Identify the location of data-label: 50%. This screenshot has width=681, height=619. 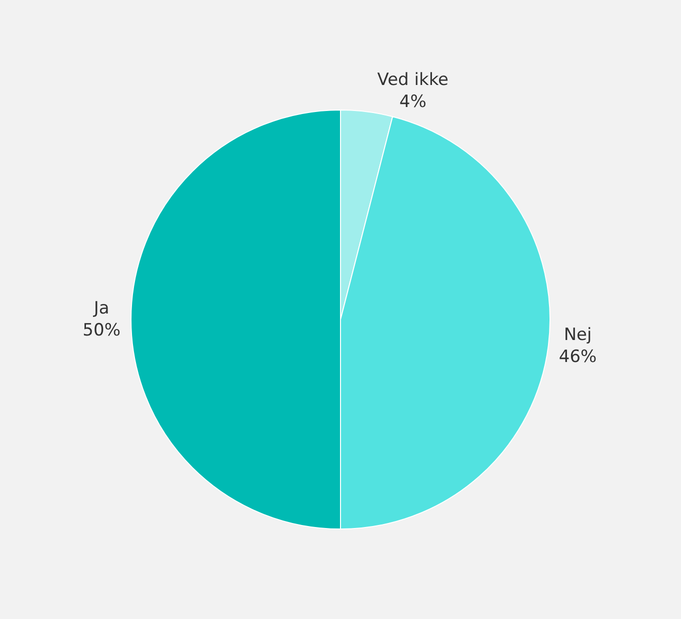
(101, 330).